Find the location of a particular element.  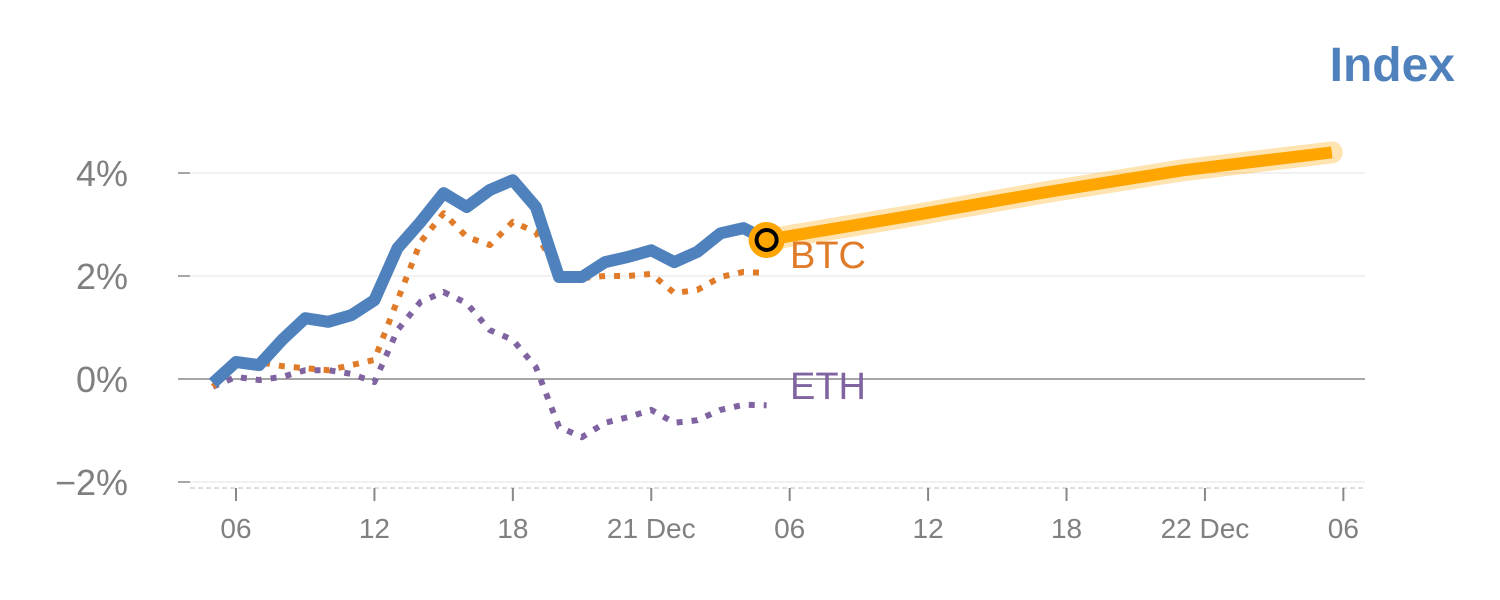

btc-line is located at coordinates (488, 299).